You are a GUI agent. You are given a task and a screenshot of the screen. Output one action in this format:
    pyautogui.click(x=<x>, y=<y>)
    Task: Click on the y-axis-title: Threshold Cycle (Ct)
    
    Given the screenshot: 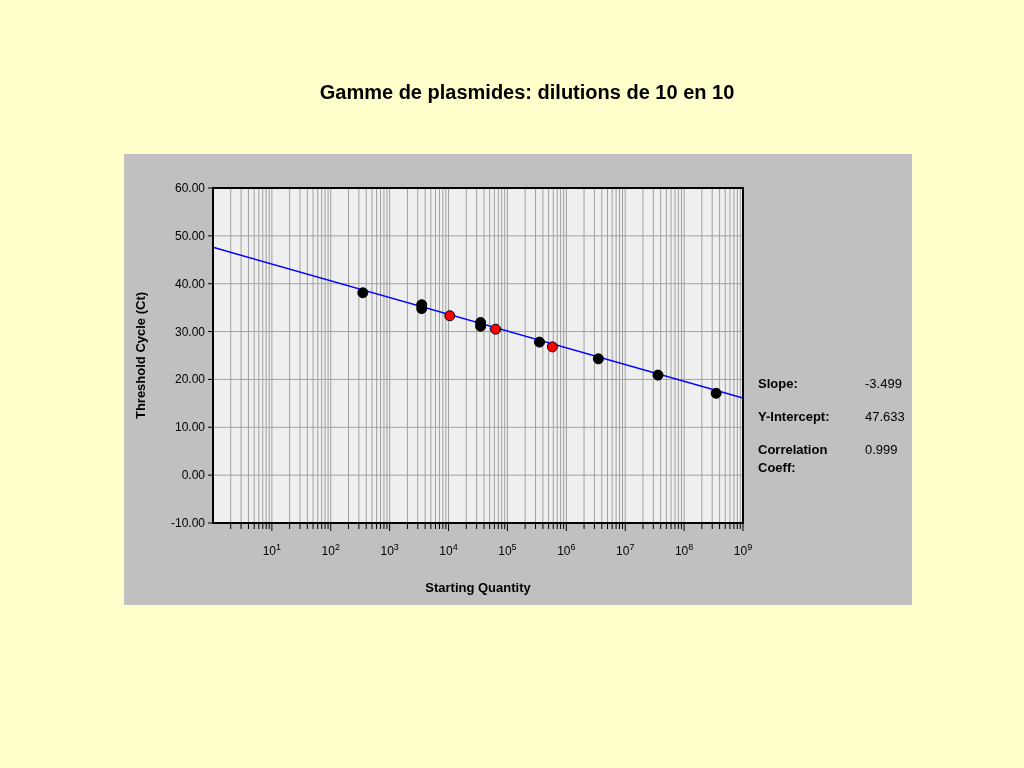 What is the action you would take?
    pyautogui.click(x=140, y=355)
    